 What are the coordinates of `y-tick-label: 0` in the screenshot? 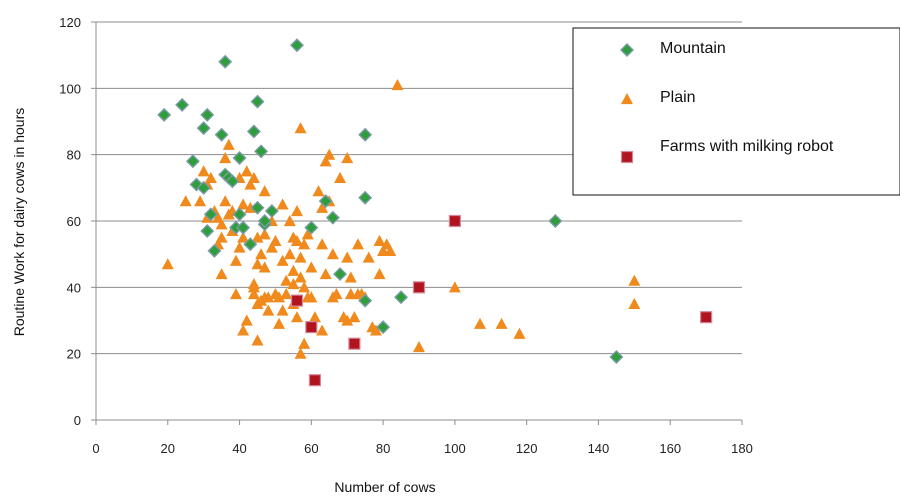 It's located at (77, 420).